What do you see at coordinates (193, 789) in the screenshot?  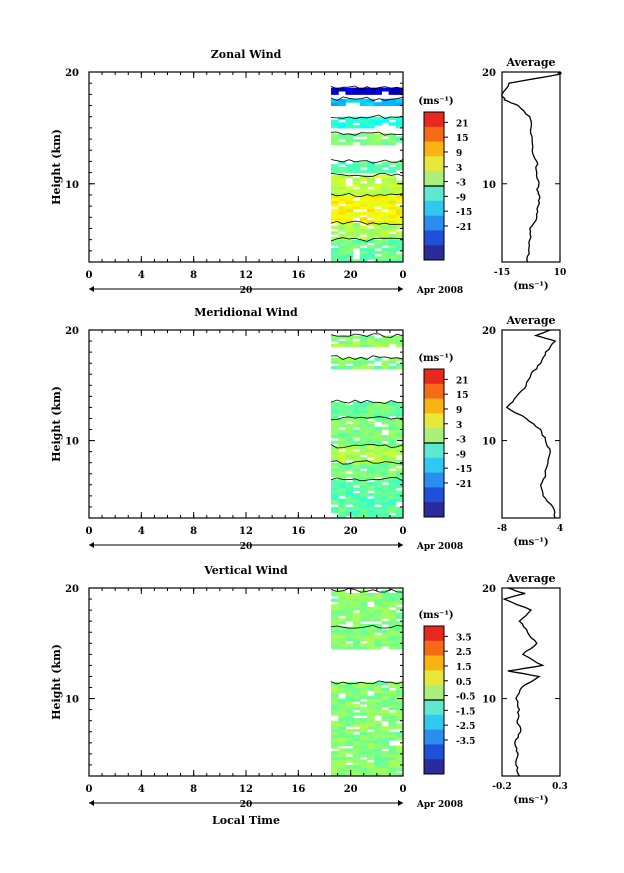 I see `x-tick-label: 8` at bounding box center [193, 789].